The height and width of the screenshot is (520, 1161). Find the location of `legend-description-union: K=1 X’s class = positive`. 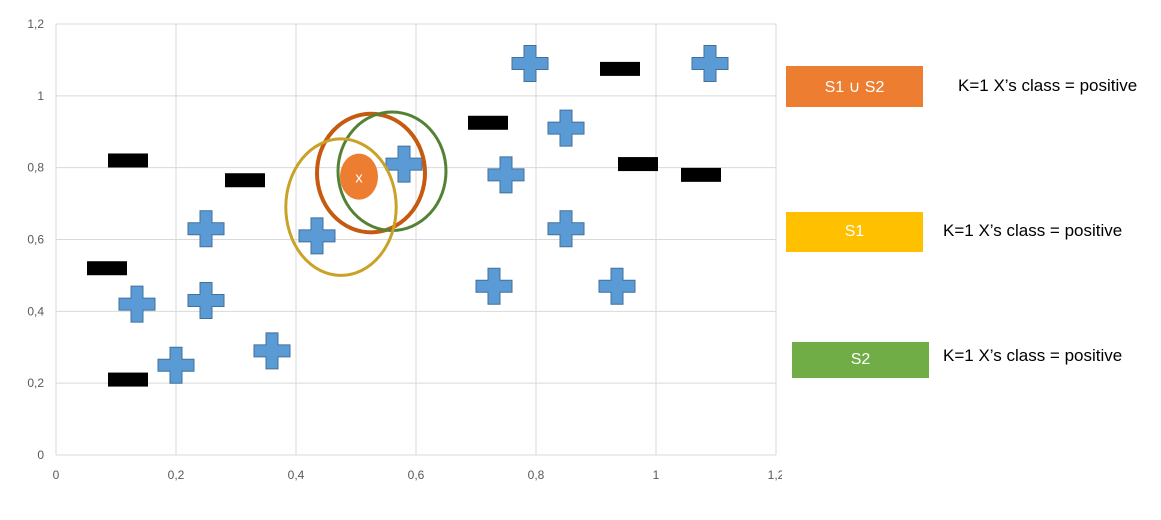

legend-description-union: K=1 X’s class = positive is located at coordinates (1048, 85).